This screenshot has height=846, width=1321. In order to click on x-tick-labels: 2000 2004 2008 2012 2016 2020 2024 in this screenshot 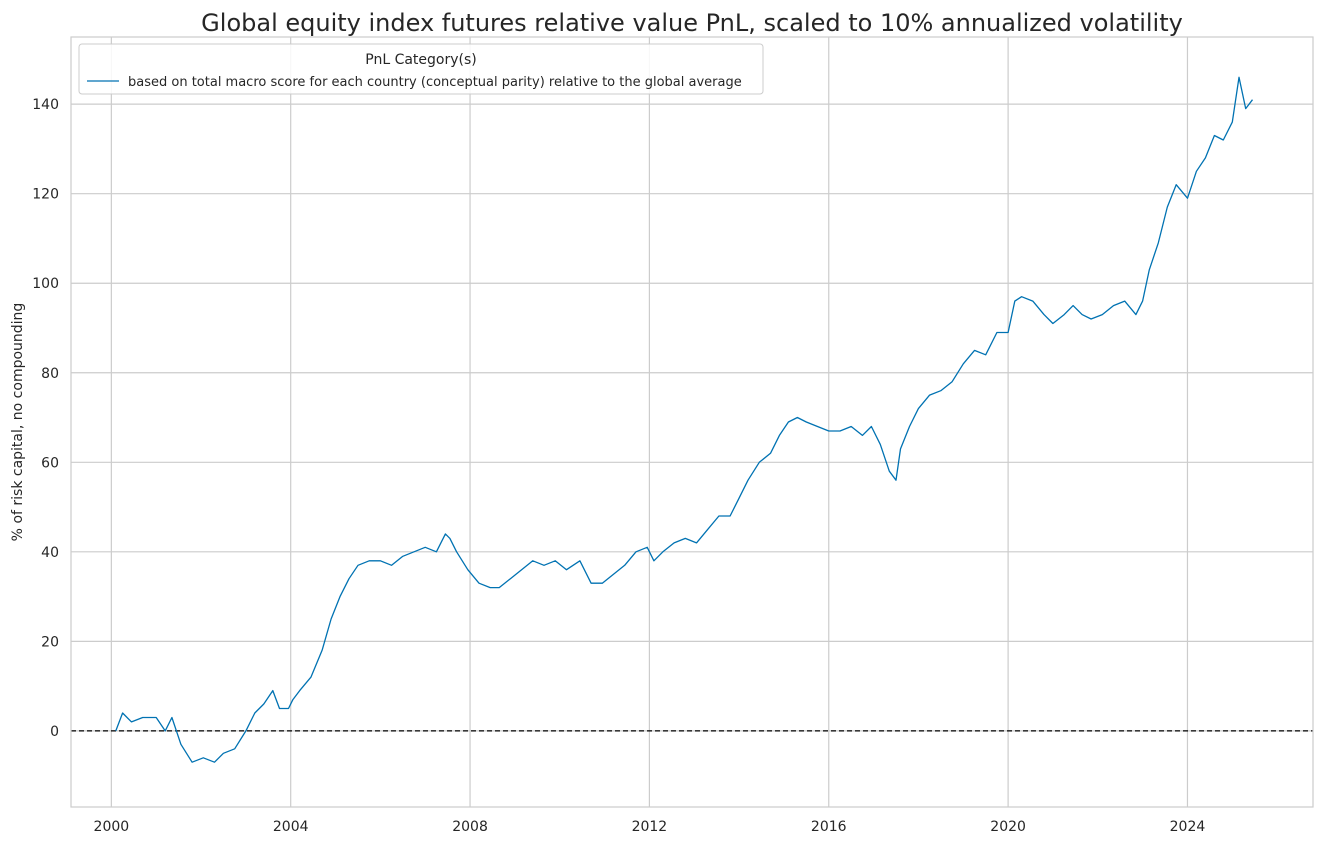, I will do `click(650, 827)`.